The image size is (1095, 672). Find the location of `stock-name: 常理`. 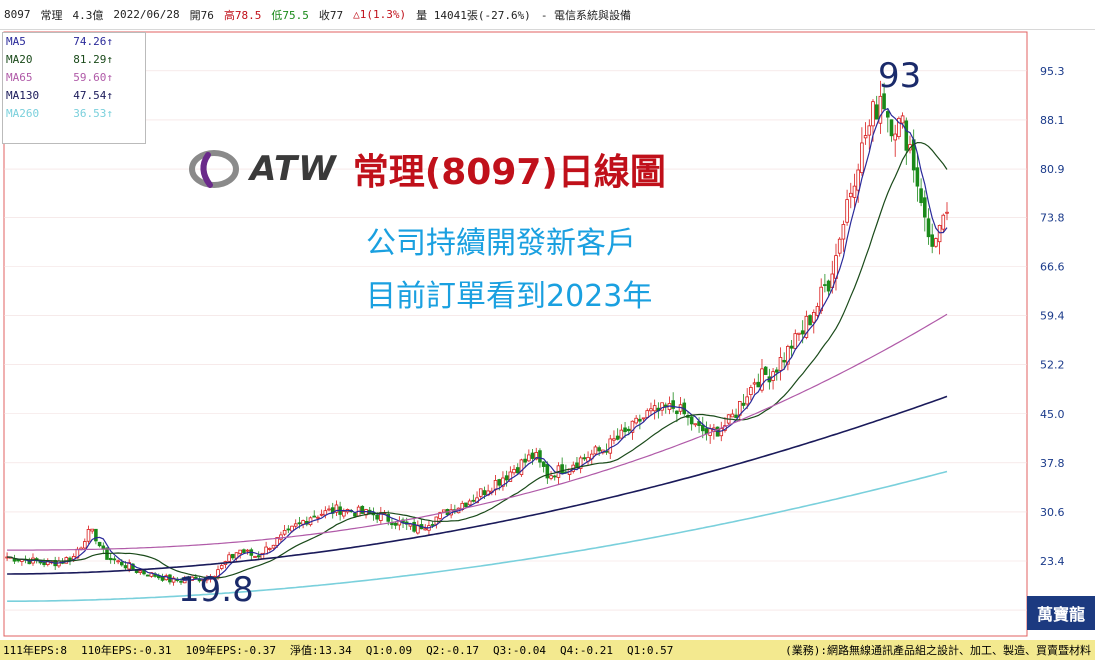

stock-name: 常理 is located at coordinates (51, 15).